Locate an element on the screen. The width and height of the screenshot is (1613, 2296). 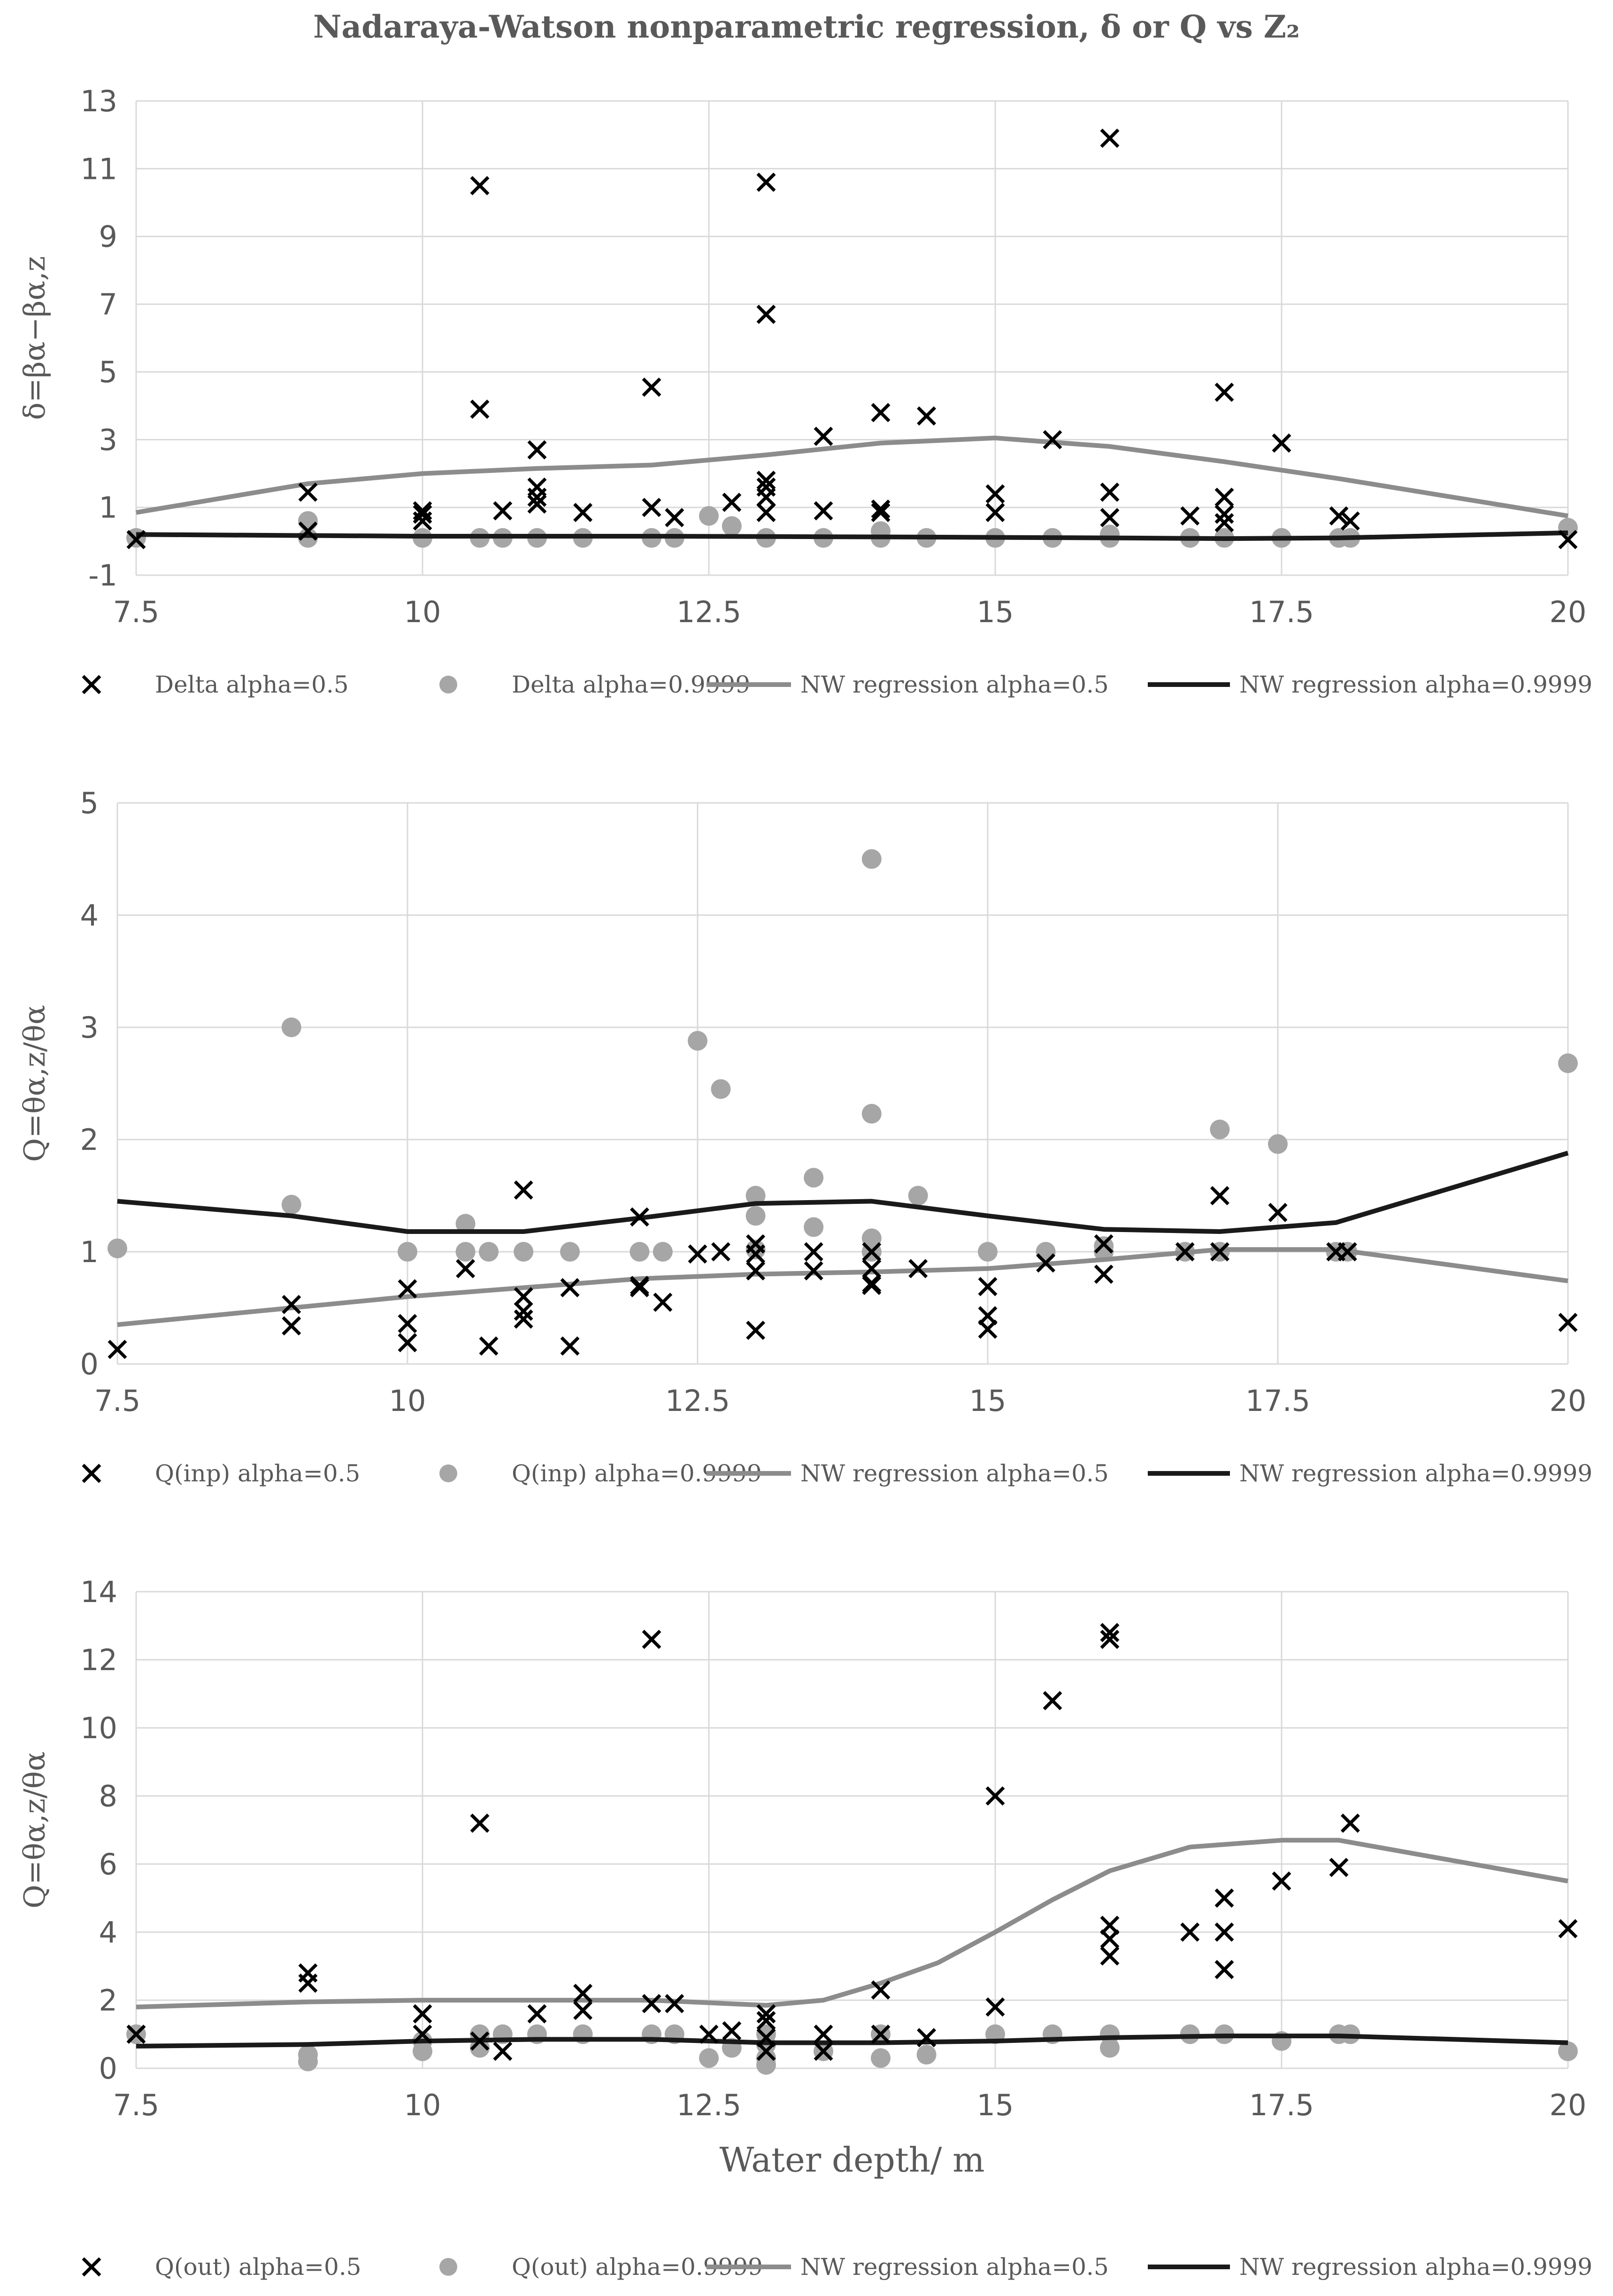
y-axis-title: Q=θα,z/θα is located at coordinates (34, 1830).